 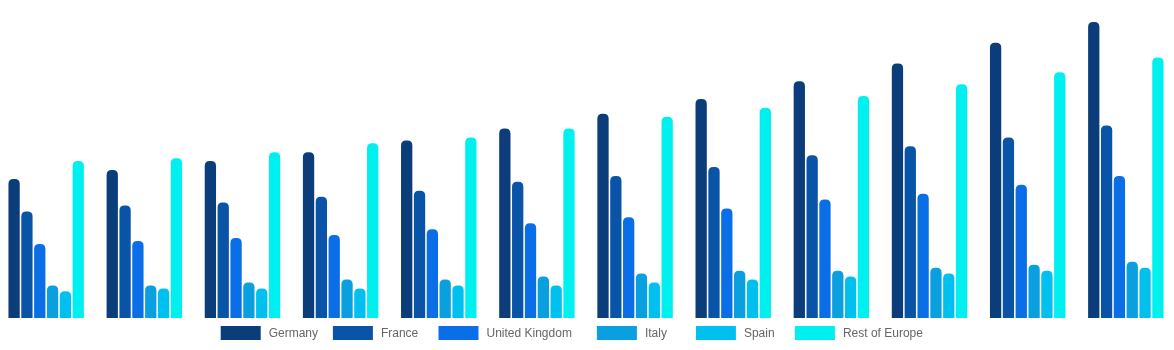 I want to click on legend-label: Germany, so click(x=293, y=333).